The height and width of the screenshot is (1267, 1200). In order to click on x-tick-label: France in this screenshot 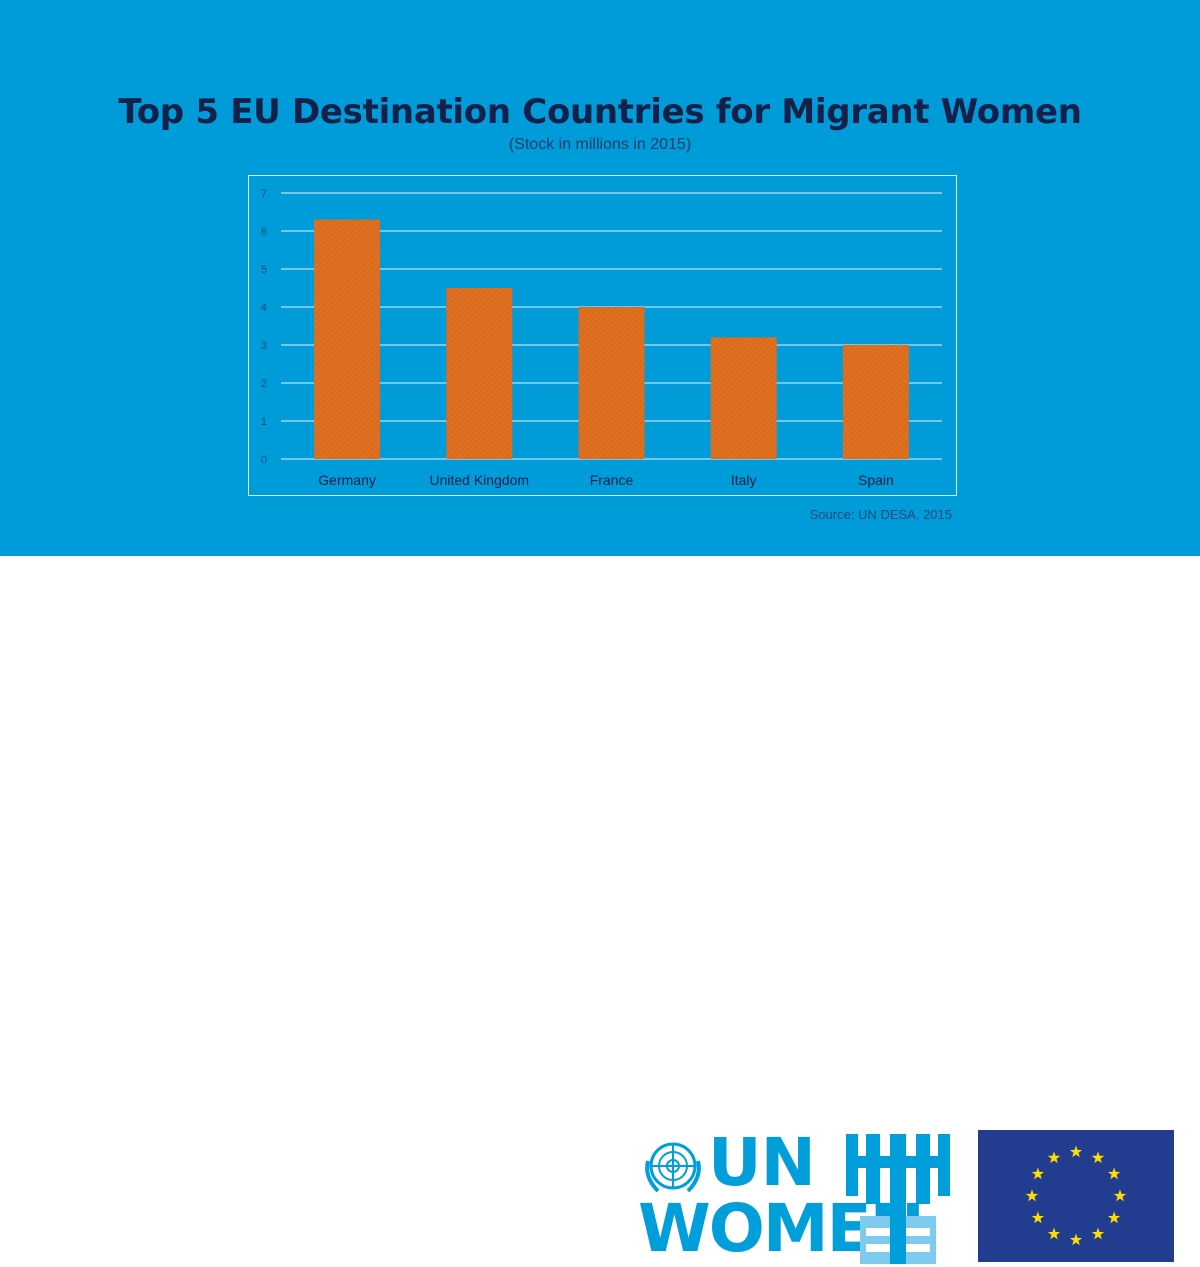, I will do `click(612, 480)`.